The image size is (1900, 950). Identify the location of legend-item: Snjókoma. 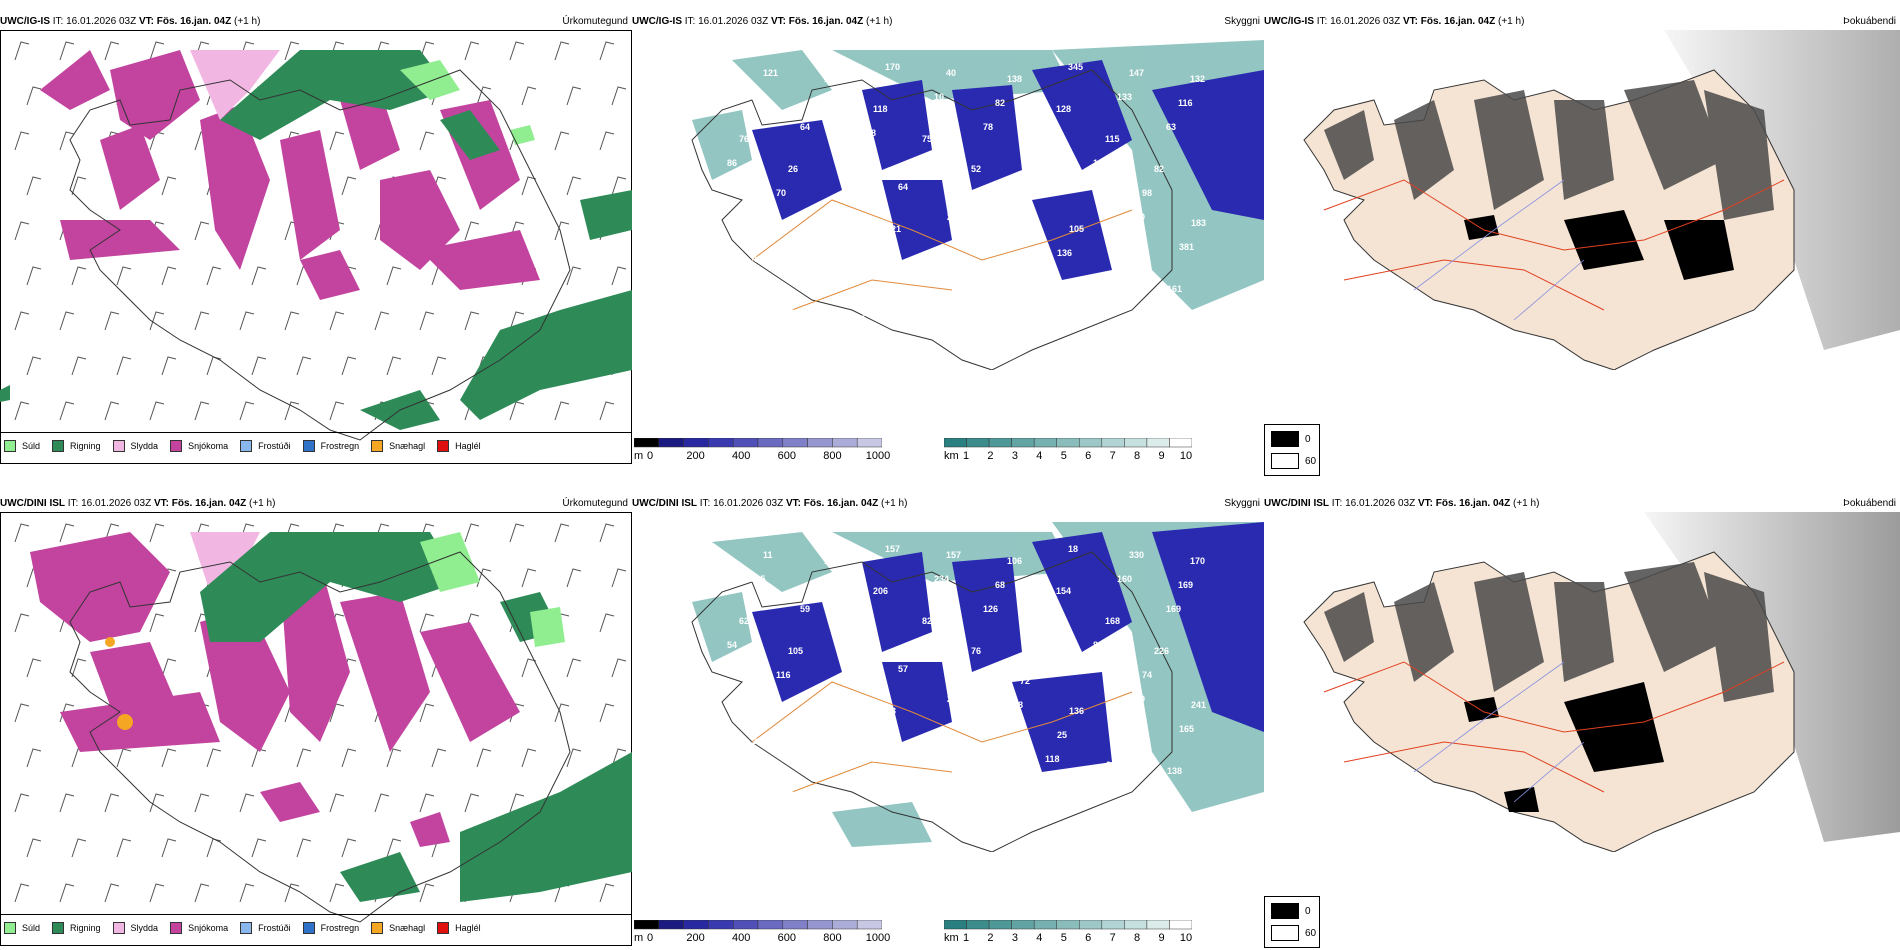
(199, 928).